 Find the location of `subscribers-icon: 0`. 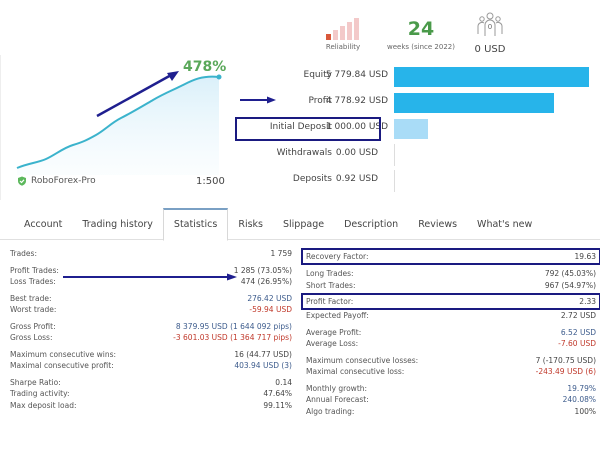

subscribers-icon: 0 is located at coordinates (490, 24).